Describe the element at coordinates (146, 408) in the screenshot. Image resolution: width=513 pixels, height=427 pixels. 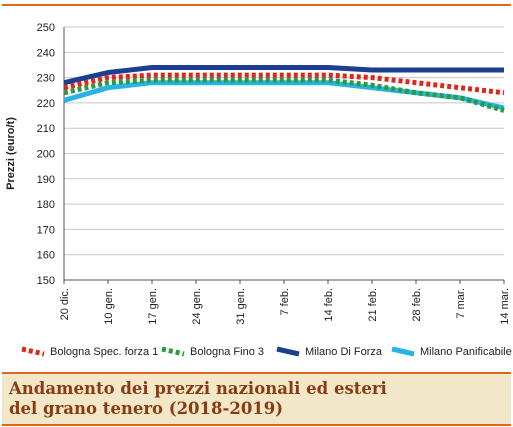
I see `caption-line-2: del grano tenero (2018-2019)` at that location.